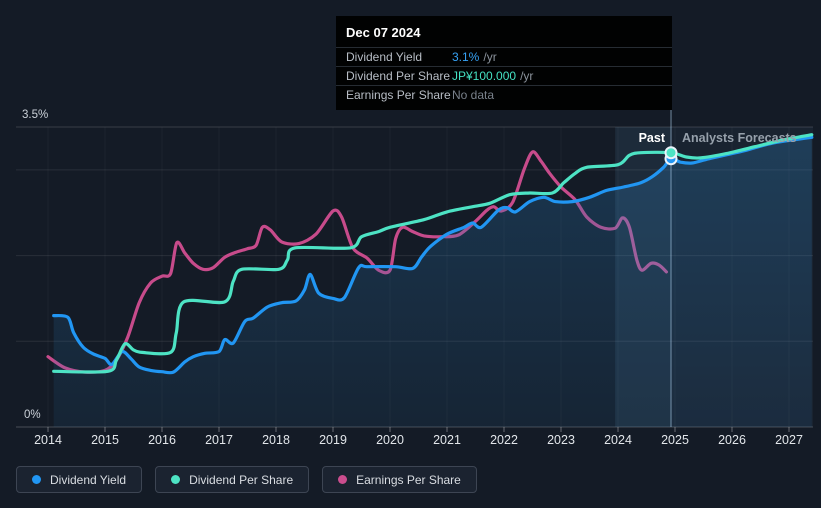 This screenshot has width=821, height=508. What do you see at coordinates (48, 440) in the screenshot?
I see `x-axis-label: 2014` at bounding box center [48, 440].